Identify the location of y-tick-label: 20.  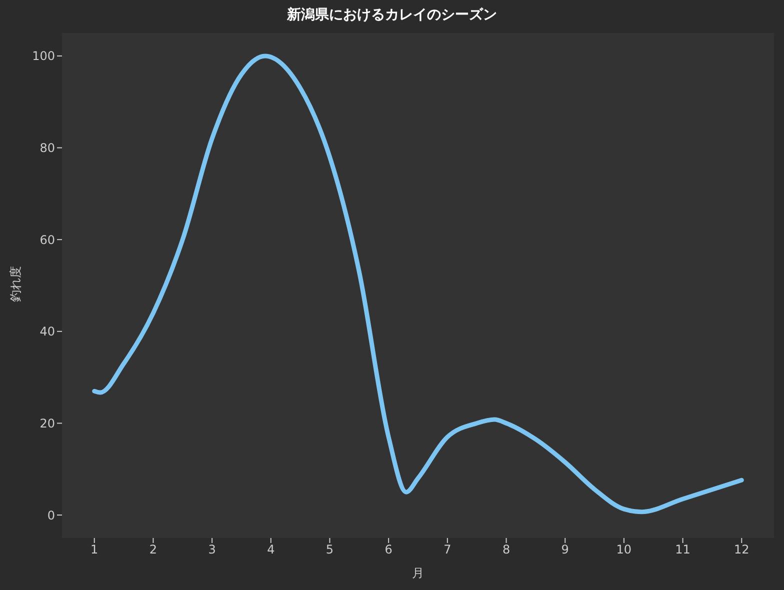
(47, 423).